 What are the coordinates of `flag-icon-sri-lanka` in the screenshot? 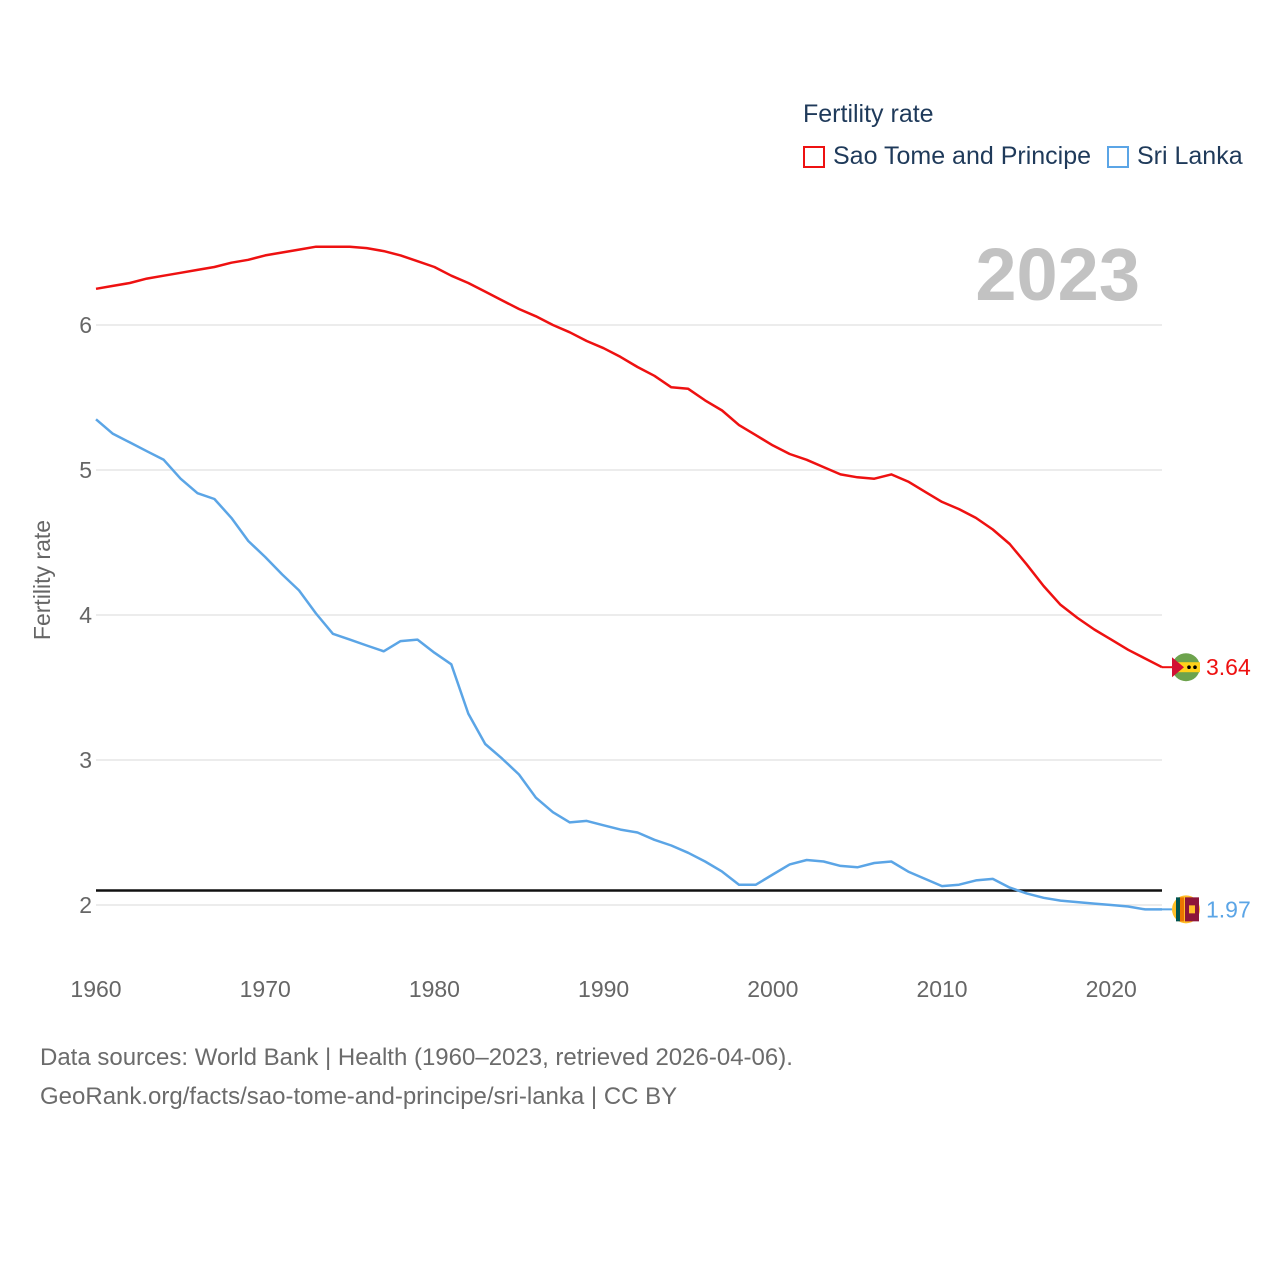 It's located at (1186, 909).